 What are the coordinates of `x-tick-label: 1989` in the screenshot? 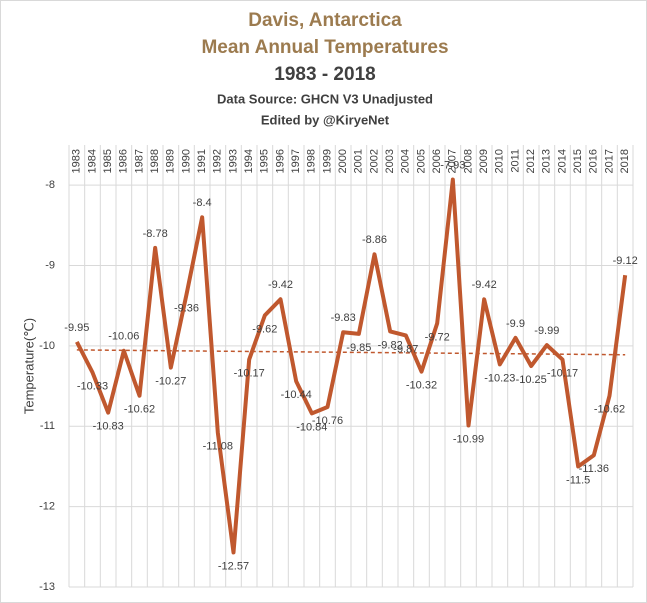 It's located at (171, 161).